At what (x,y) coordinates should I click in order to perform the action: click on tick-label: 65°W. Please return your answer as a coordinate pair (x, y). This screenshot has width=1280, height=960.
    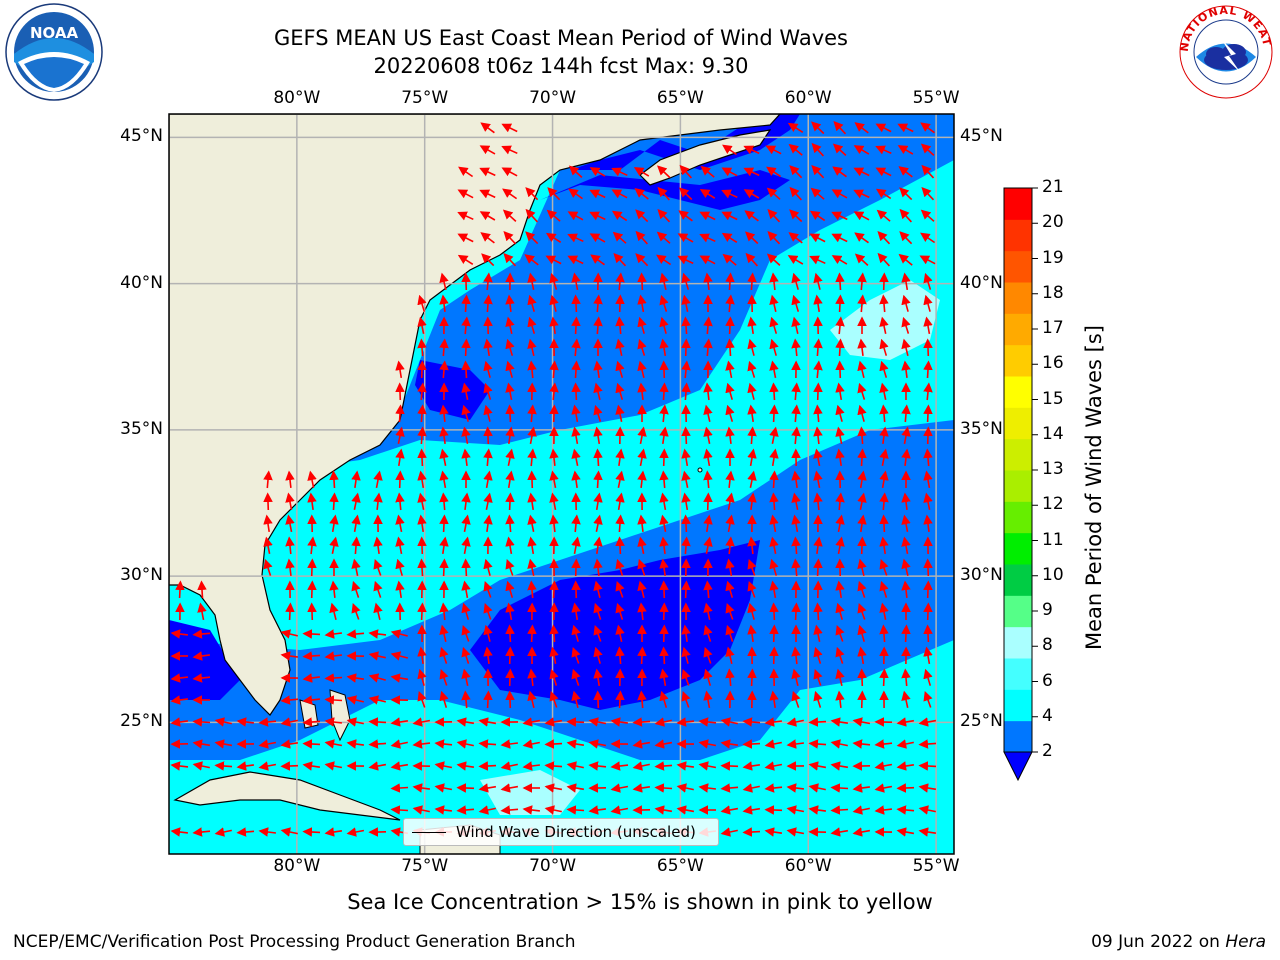
    Looking at the image, I should click on (680, 98).